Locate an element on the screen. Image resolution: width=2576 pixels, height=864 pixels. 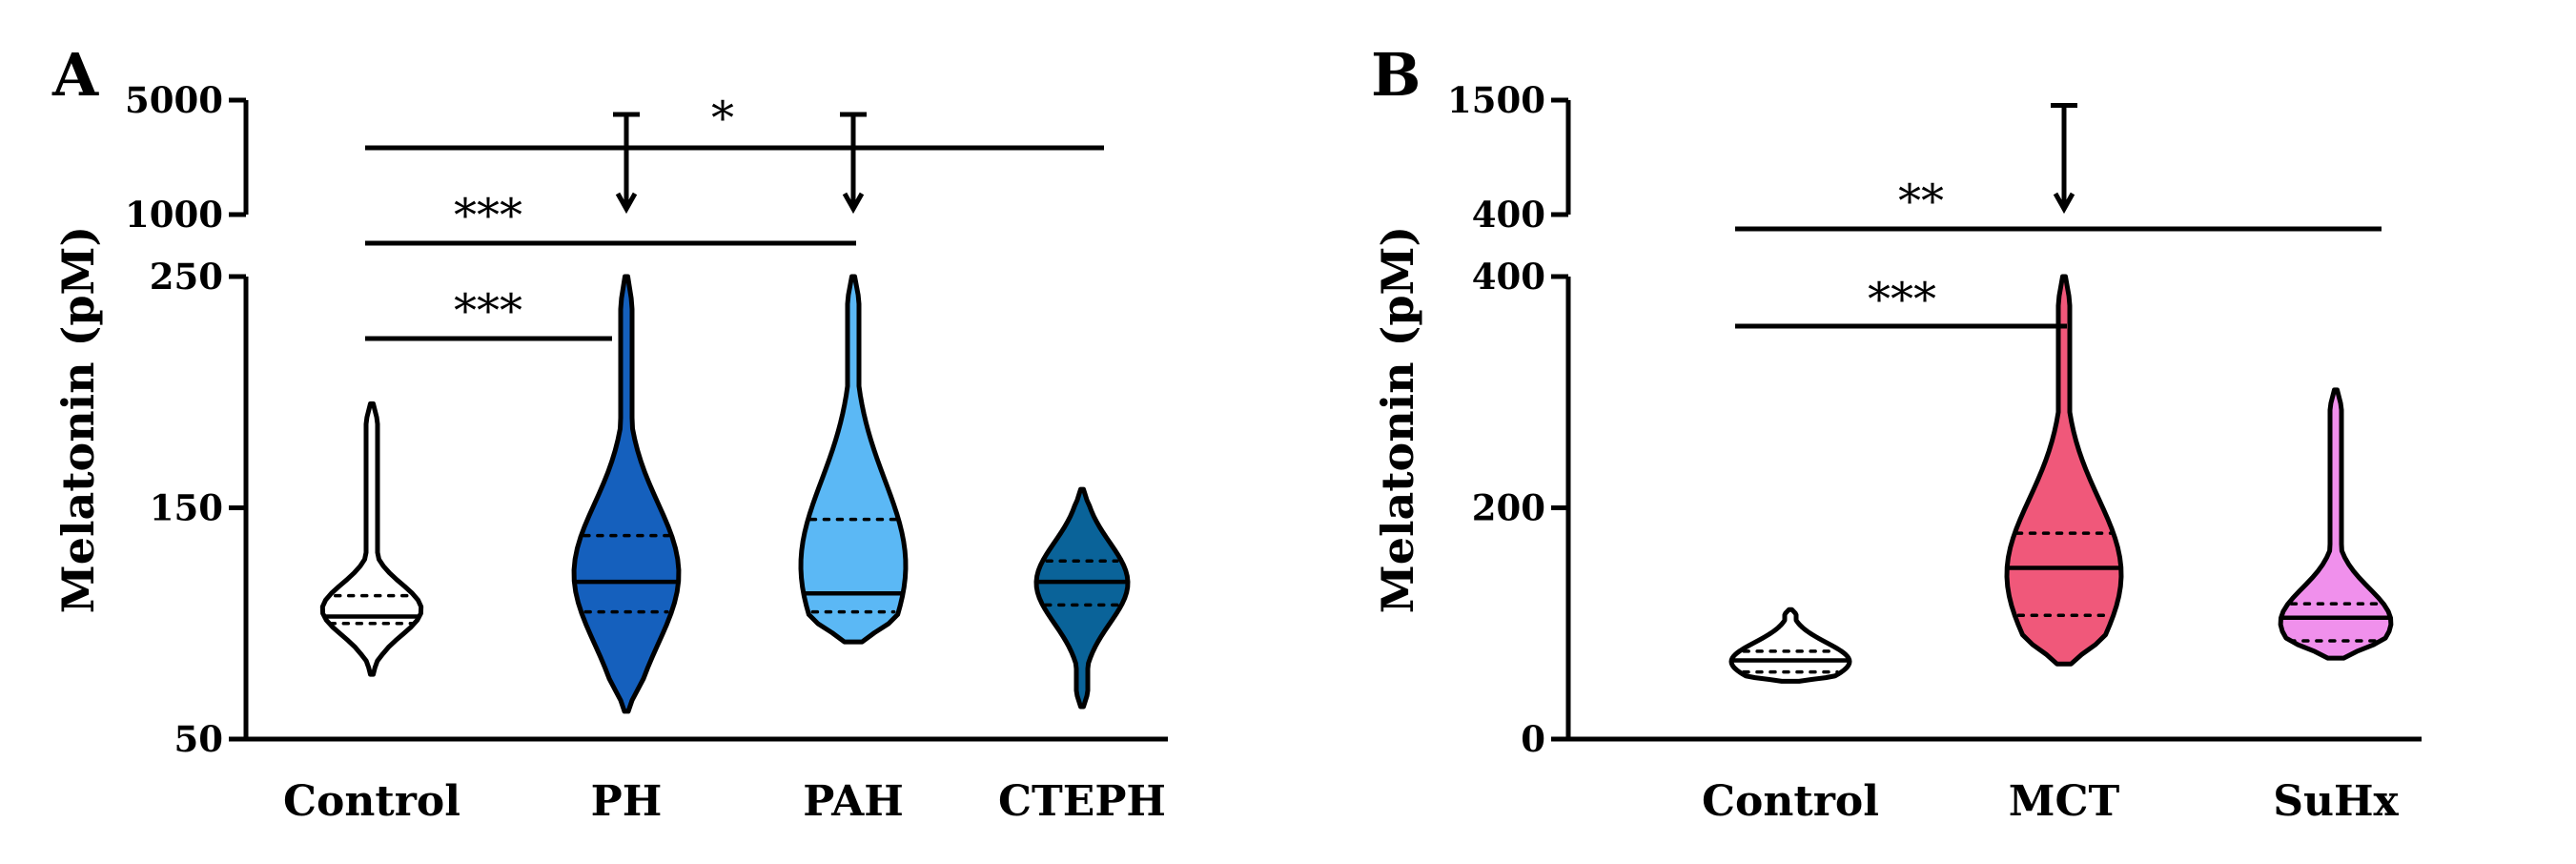
x-category-label: MCT is located at coordinates (2065, 801).